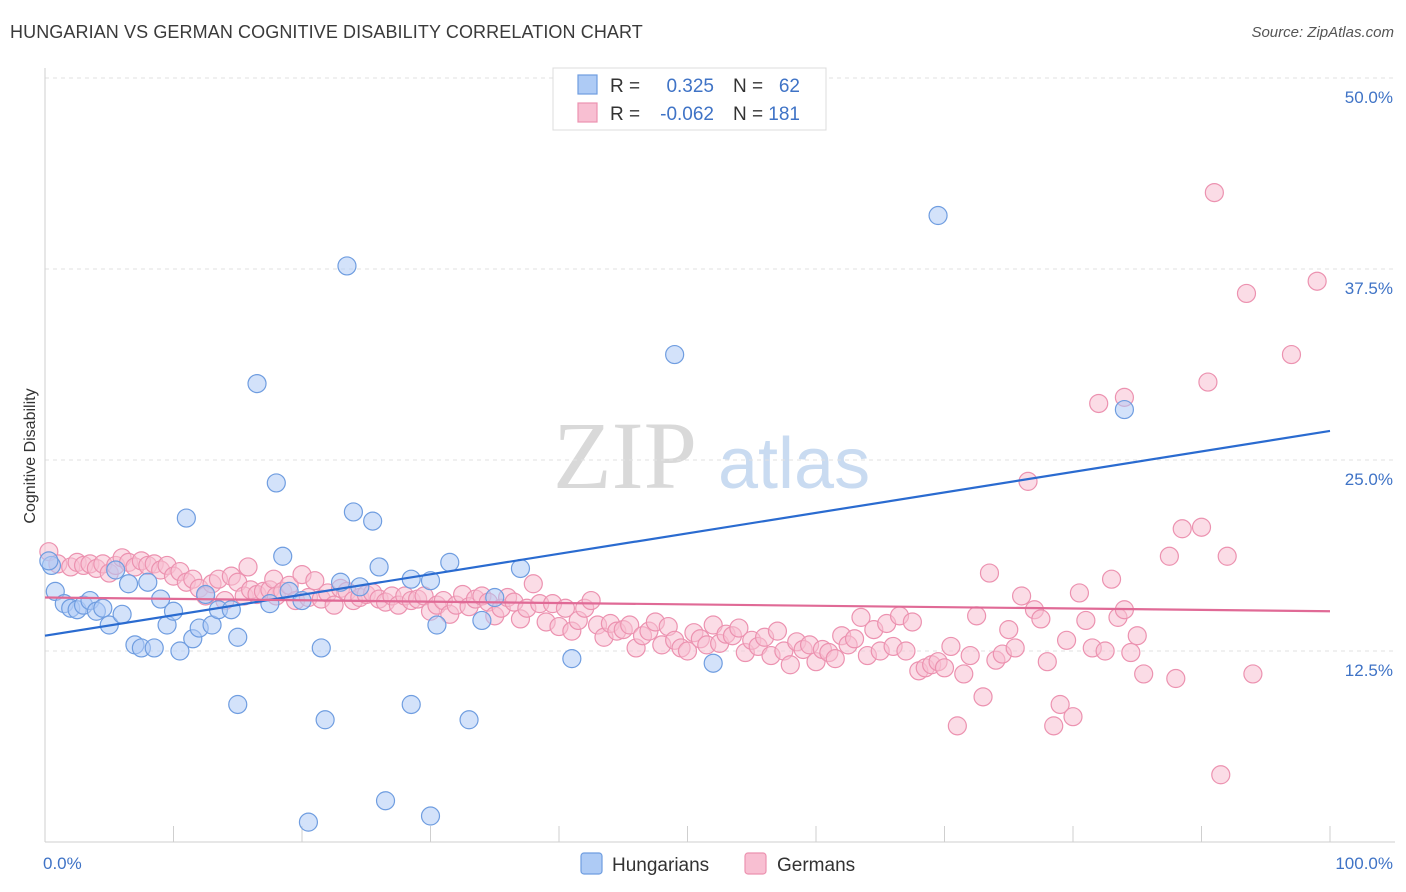 This screenshot has width=1406, height=892. Describe the element at coordinates (625, 455) in the screenshot. I see `watermark-zip: ZIP` at that location.